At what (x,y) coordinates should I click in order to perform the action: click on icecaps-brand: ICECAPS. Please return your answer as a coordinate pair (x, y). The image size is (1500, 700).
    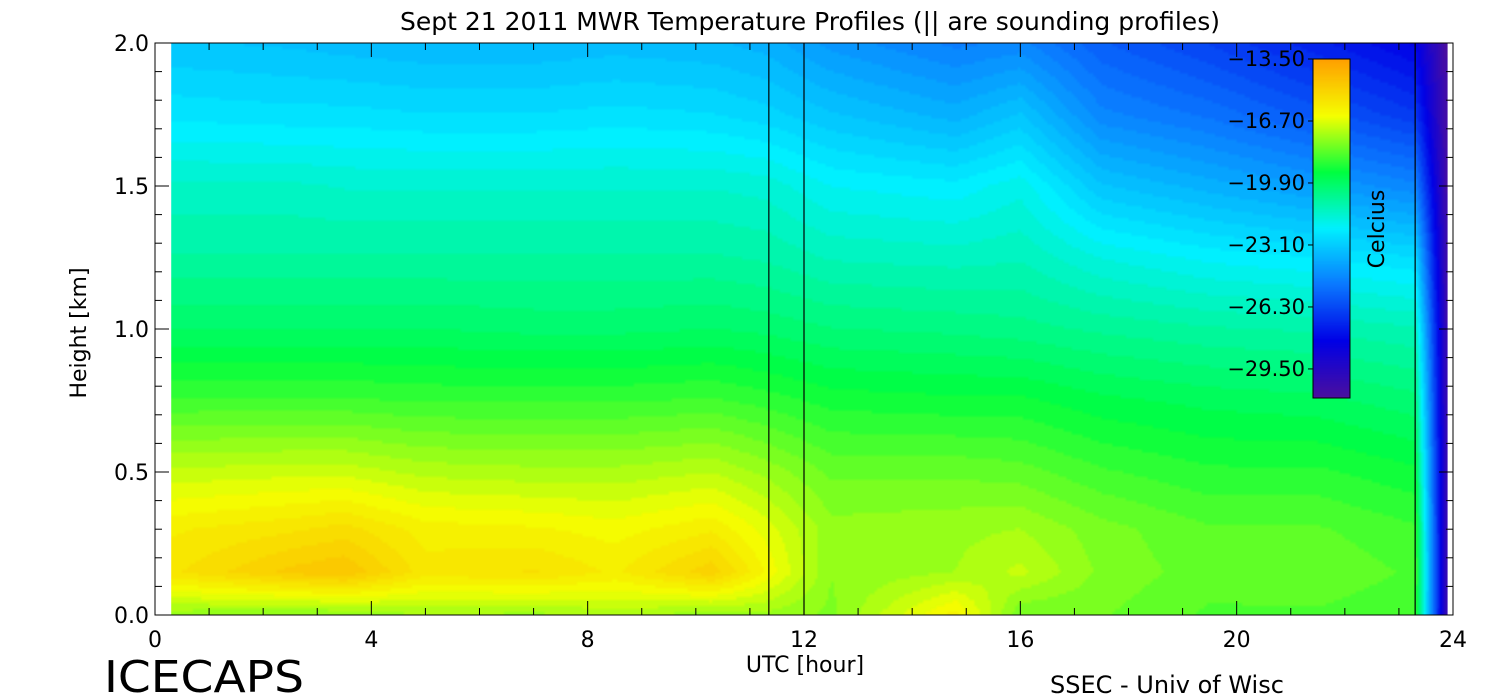
    Looking at the image, I should click on (204, 676).